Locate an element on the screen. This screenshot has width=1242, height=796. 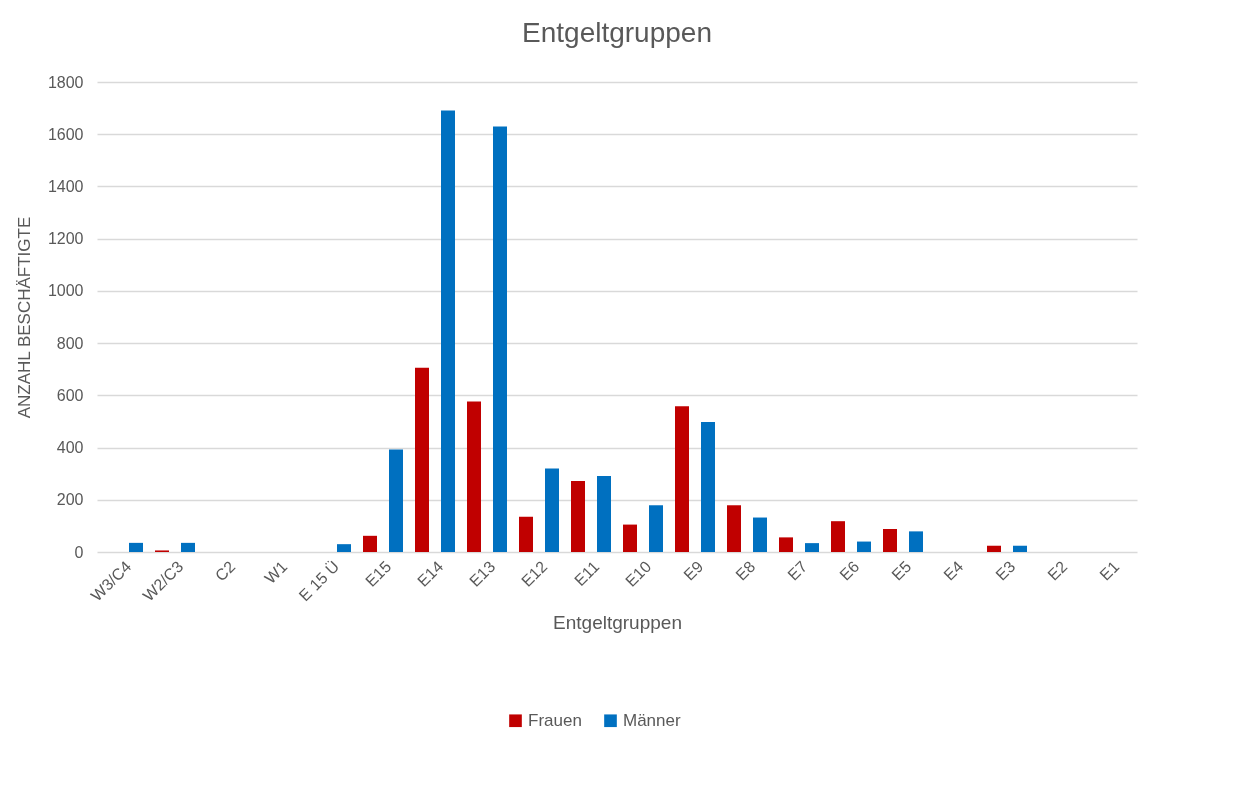
x-tick-label: C2 is located at coordinates (225, 571).